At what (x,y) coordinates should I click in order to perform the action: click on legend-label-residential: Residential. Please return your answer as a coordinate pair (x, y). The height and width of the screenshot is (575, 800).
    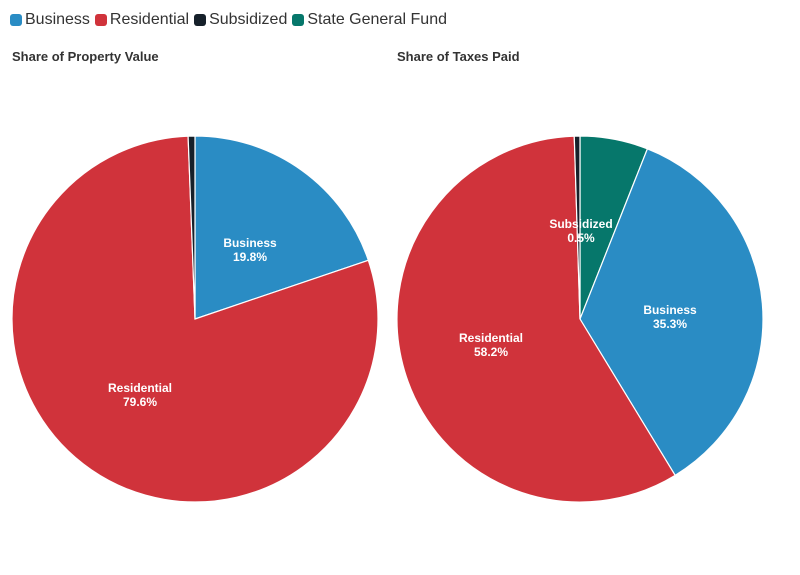
    Looking at the image, I should click on (149, 19).